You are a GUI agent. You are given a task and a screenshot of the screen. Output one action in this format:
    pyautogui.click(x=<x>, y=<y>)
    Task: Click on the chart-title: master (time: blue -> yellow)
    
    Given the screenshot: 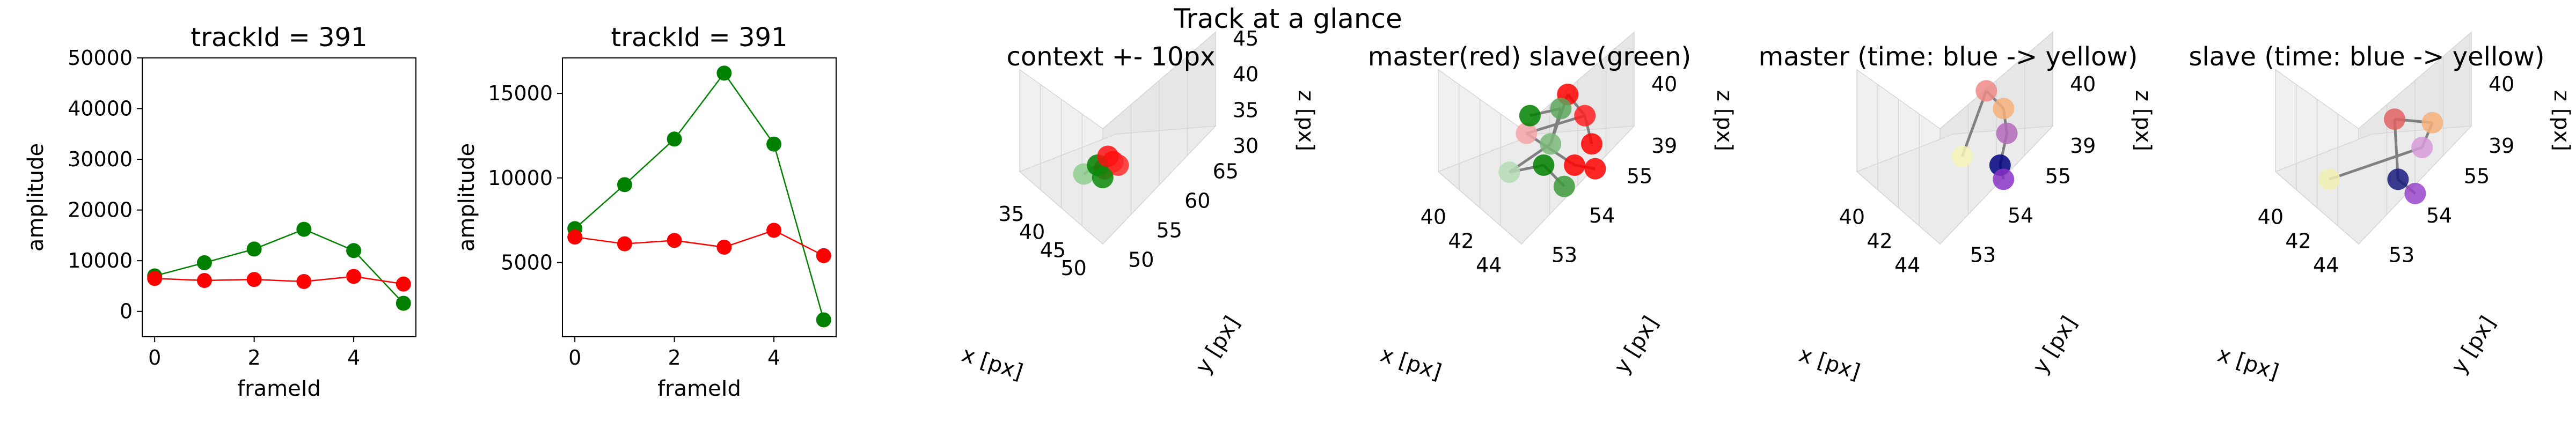 What is the action you would take?
    pyautogui.click(x=1948, y=57)
    